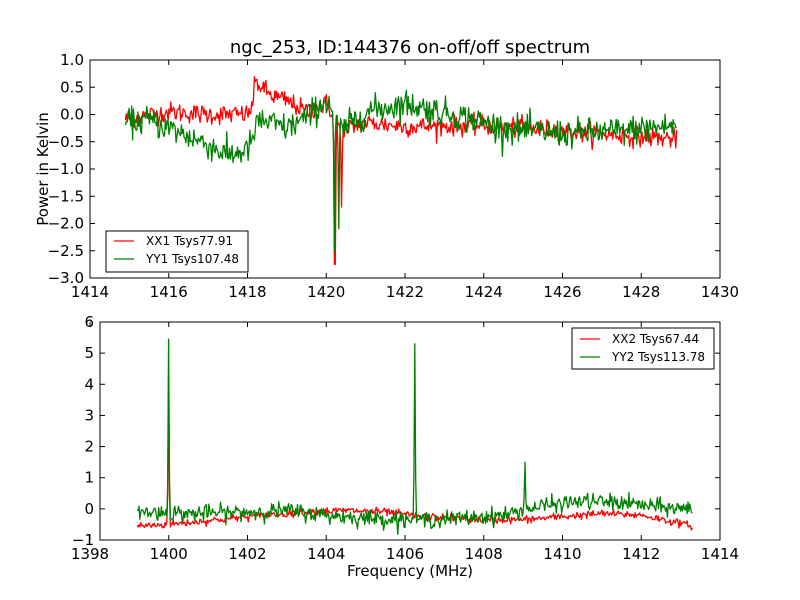  I want to click on x-tick-label: 1430, so click(720, 292).